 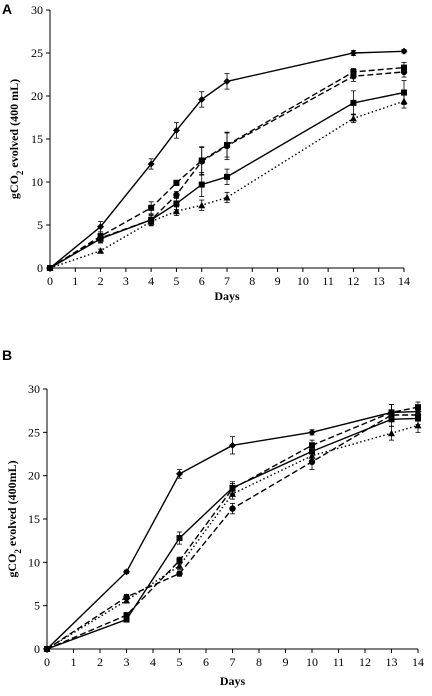 I want to click on x-tick-label: 2, so click(x=101, y=281).